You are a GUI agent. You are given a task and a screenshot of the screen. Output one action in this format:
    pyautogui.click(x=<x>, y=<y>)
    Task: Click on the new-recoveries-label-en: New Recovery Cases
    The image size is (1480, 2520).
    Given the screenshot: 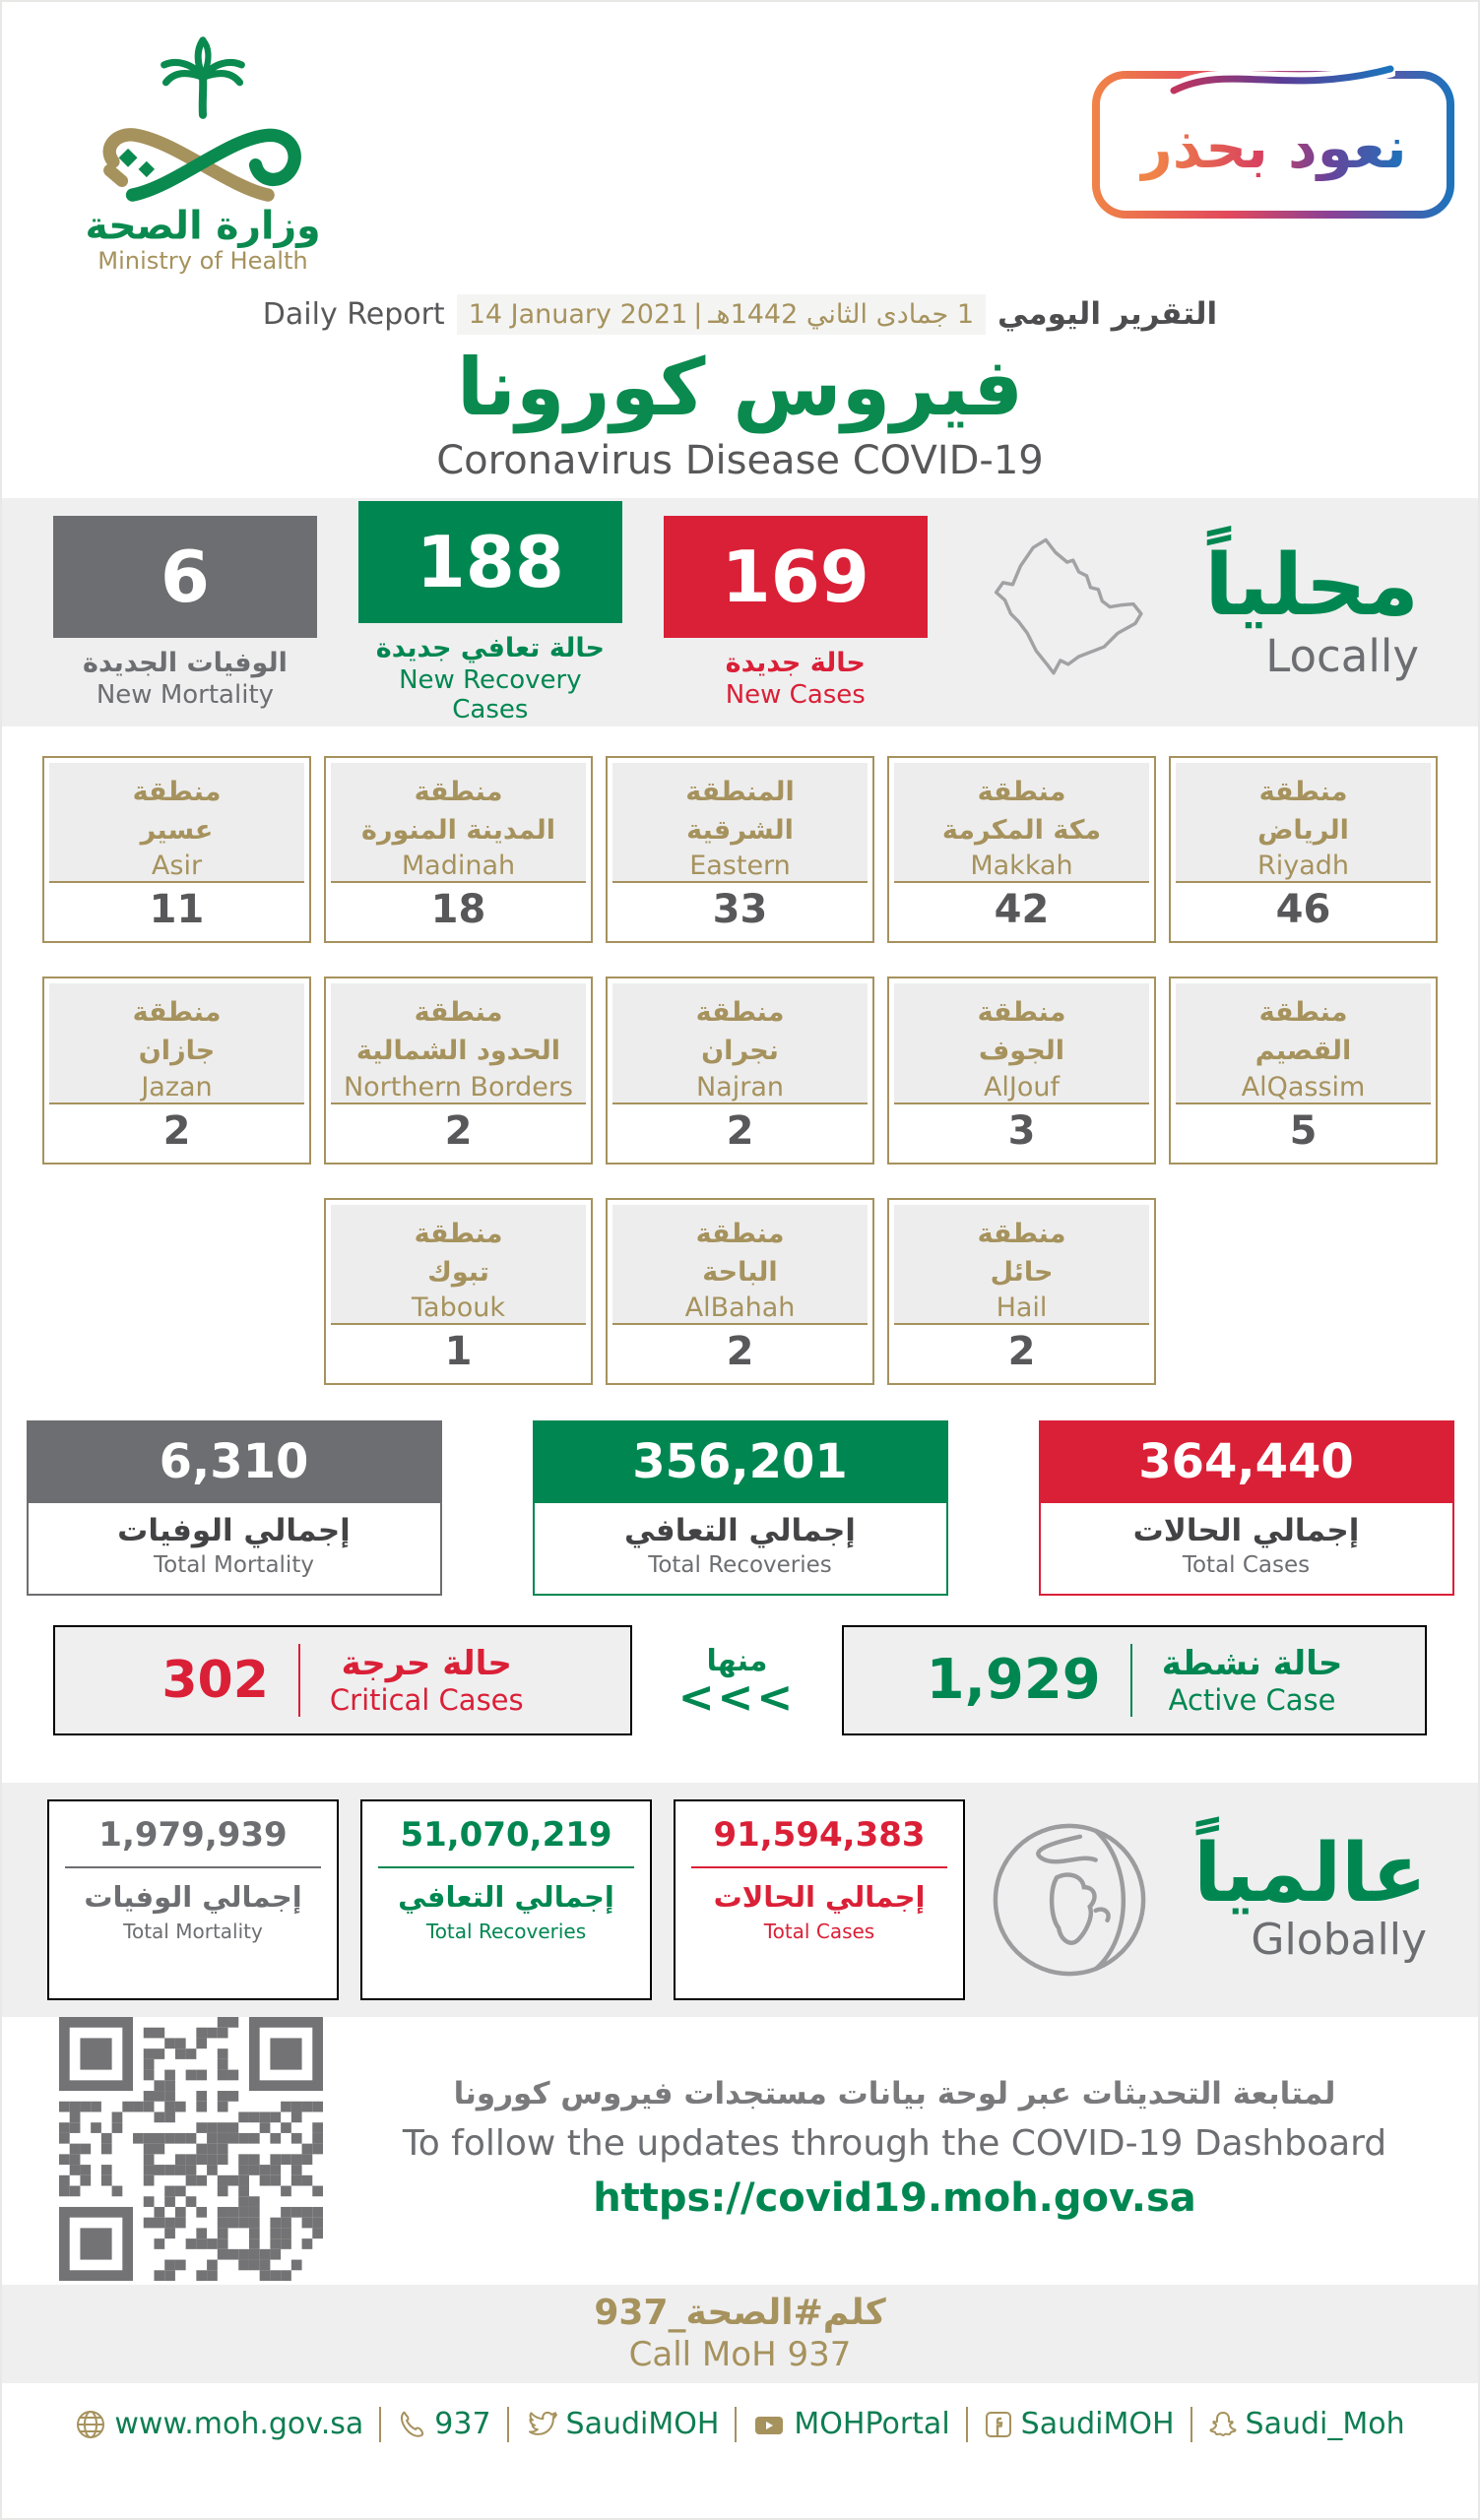 What is the action you would take?
    pyautogui.click(x=490, y=694)
    